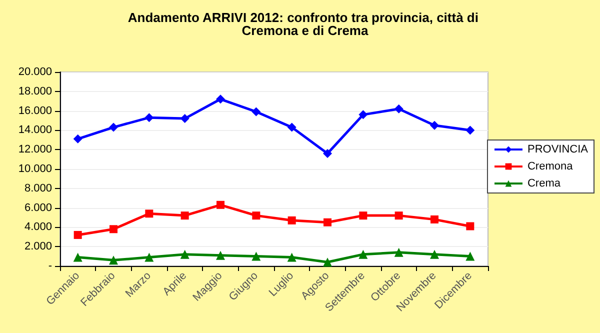 Image resolution: width=600 pixels, height=333 pixels. I want to click on y-tick-label: 2.000, so click(38, 246).